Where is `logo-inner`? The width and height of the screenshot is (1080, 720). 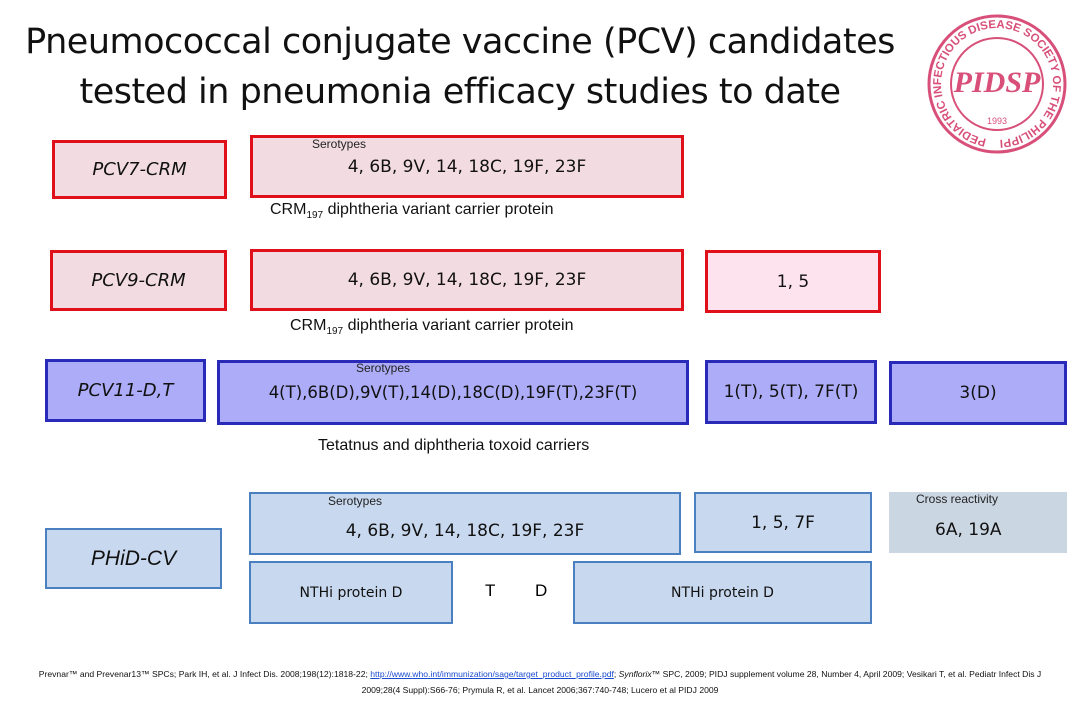
logo-inner is located at coordinates (997, 84).